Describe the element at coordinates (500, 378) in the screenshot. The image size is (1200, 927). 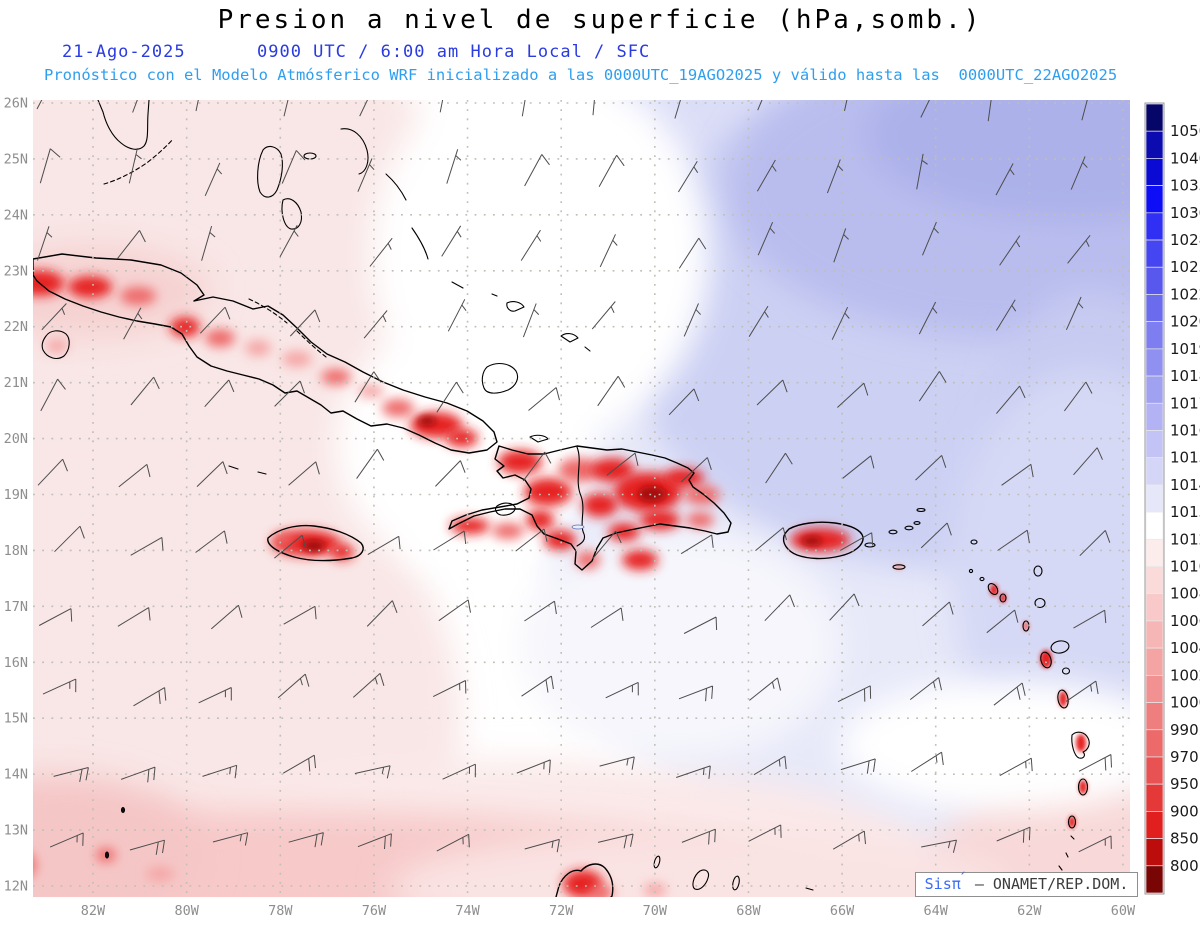
I see `great-inagua-coastline` at that location.